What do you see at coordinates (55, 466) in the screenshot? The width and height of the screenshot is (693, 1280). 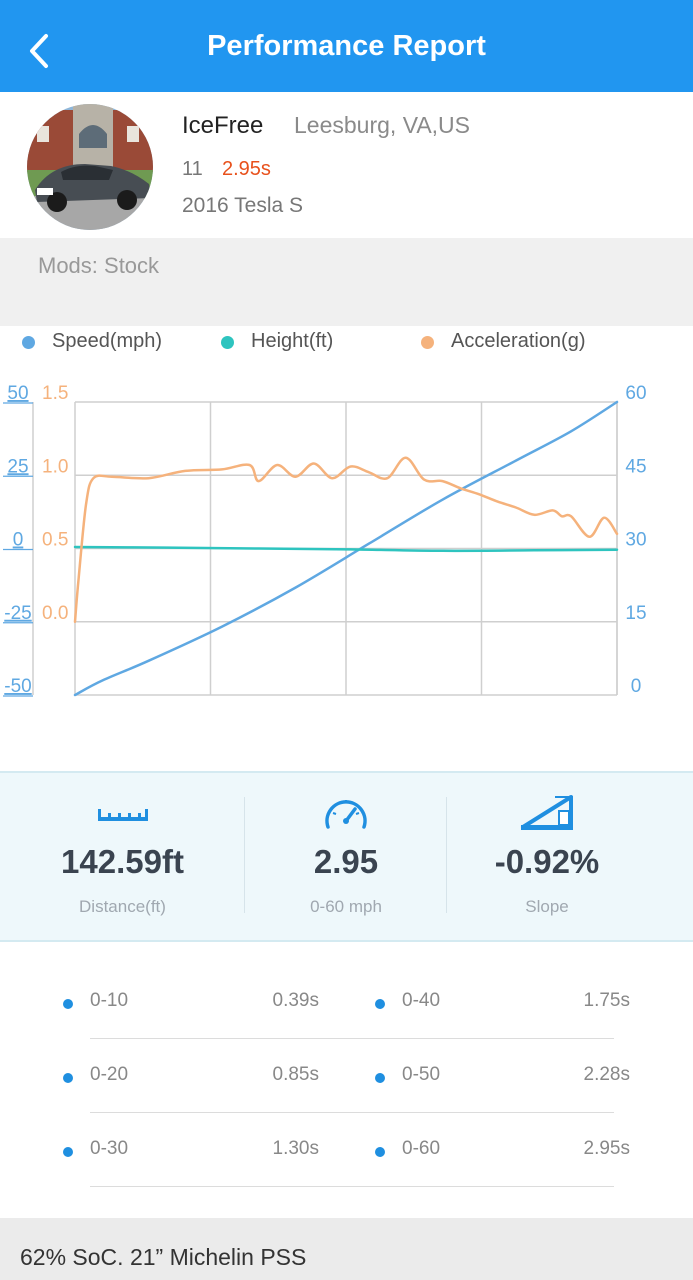 I see `acceleration-tick-label: 1.0` at bounding box center [55, 466].